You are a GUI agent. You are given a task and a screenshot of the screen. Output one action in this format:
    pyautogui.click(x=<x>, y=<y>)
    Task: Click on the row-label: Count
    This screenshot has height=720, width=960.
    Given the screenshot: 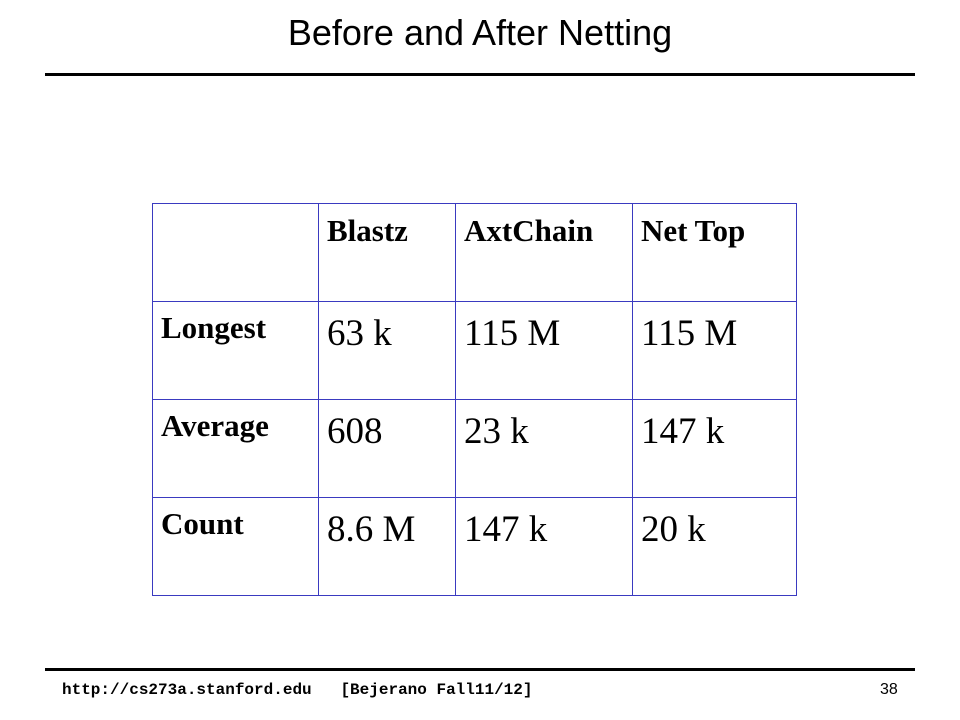 What is the action you would take?
    pyautogui.click(x=235, y=546)
    